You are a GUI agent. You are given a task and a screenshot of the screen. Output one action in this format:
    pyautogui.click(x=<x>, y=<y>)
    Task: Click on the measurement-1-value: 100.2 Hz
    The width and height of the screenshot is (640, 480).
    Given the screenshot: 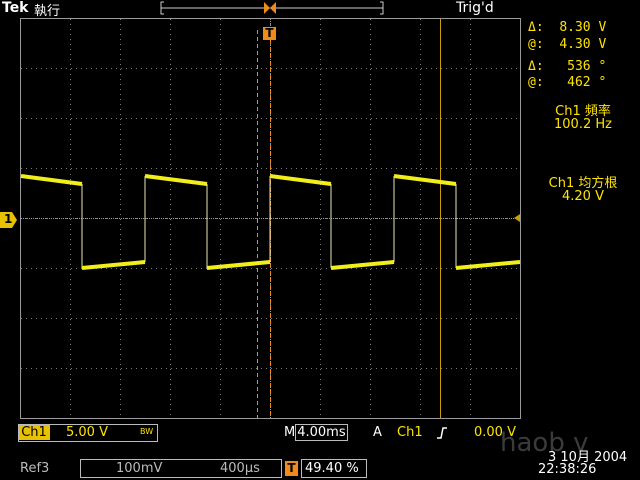 What is the action you would take?
    pyautogui.click(x=583, y=124)
    